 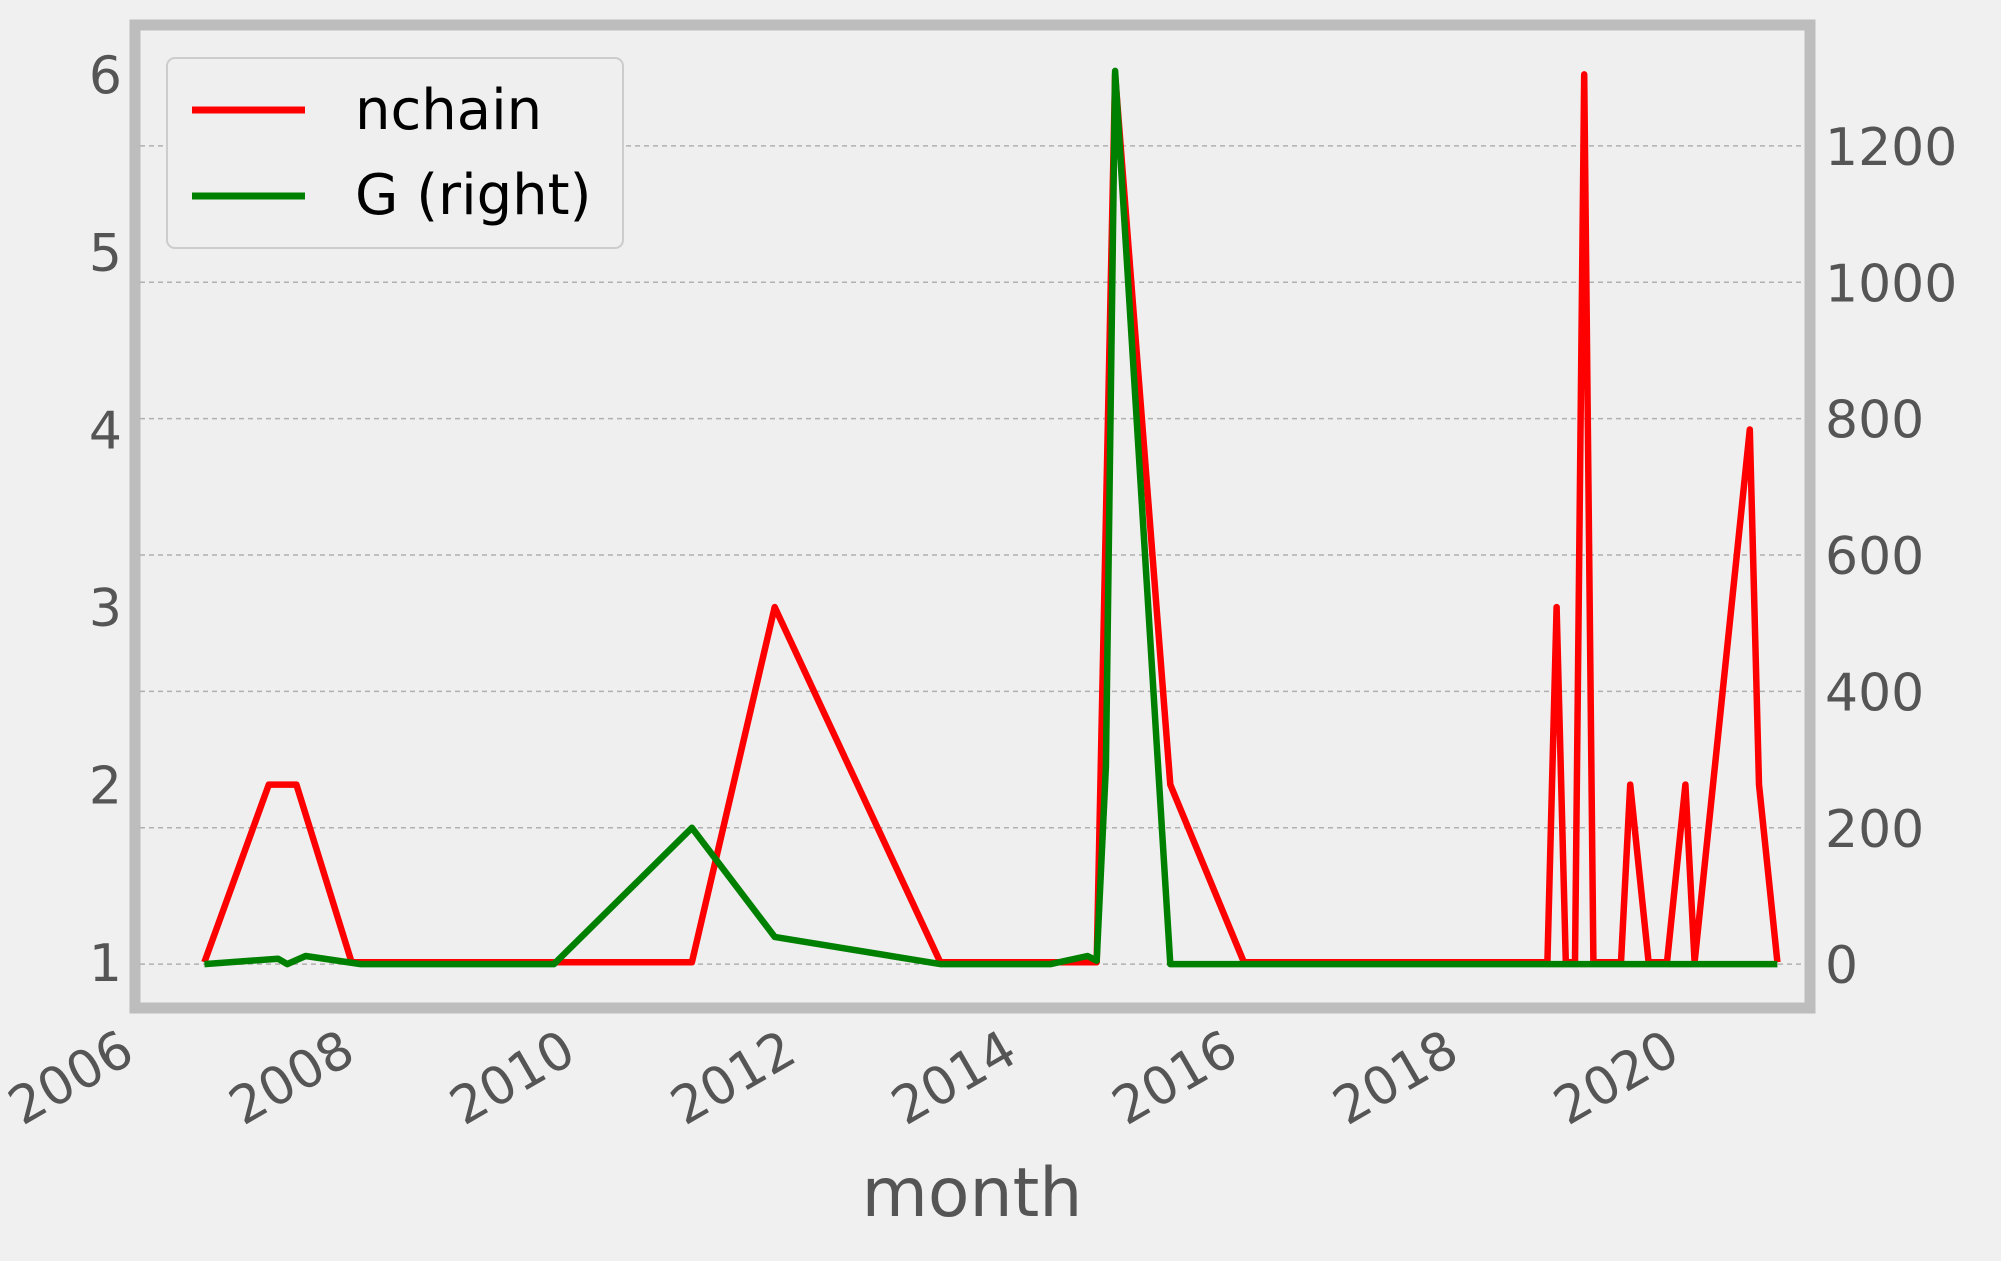 What do you see at coordinates (1874, 830) in the screenshot?
I see `y-right-tick-label: 200` at bounding box center [1874, 830].